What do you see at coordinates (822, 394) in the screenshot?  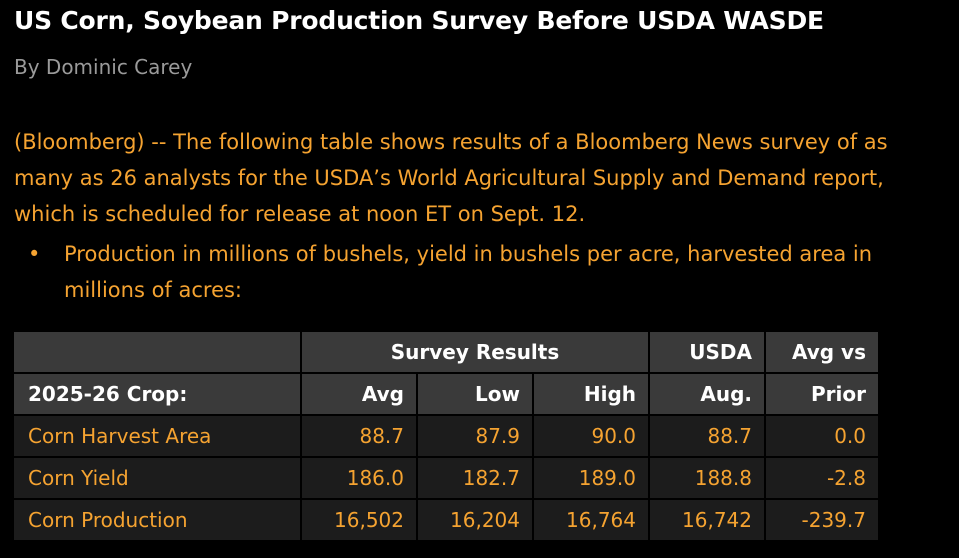 I see `column-header-prior: Prior` at bounding box center [822, 394].